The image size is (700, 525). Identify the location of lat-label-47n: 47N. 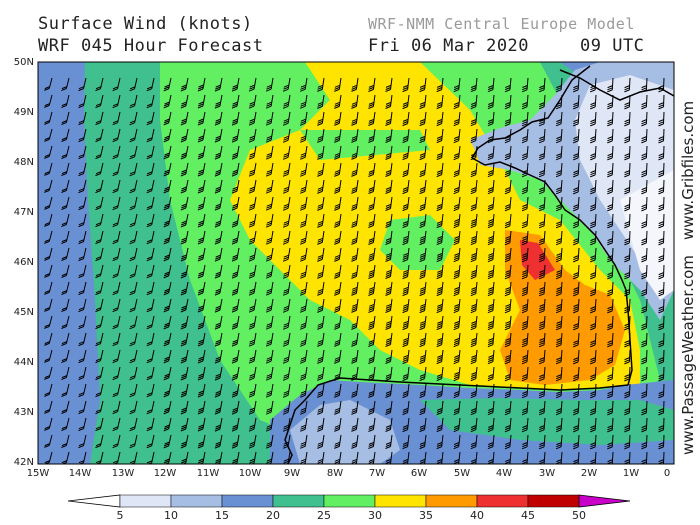
(23, 212).